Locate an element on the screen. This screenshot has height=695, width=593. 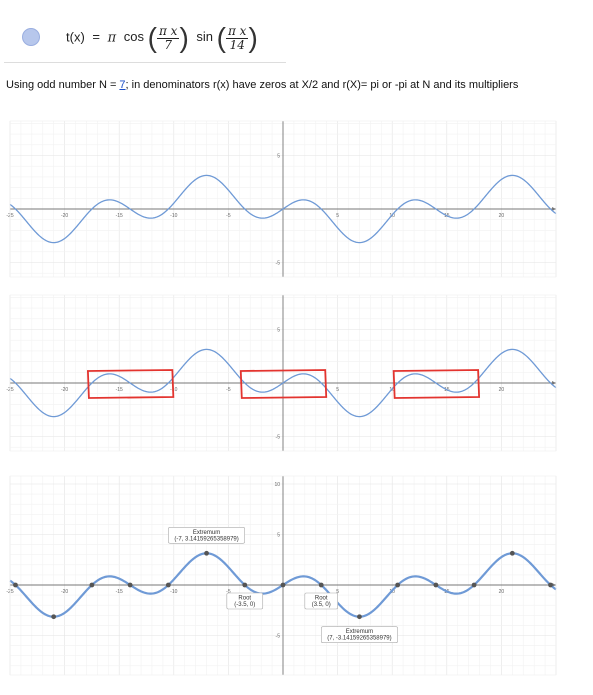
sin-denominator: 14 is located at coordinates (237, 44).